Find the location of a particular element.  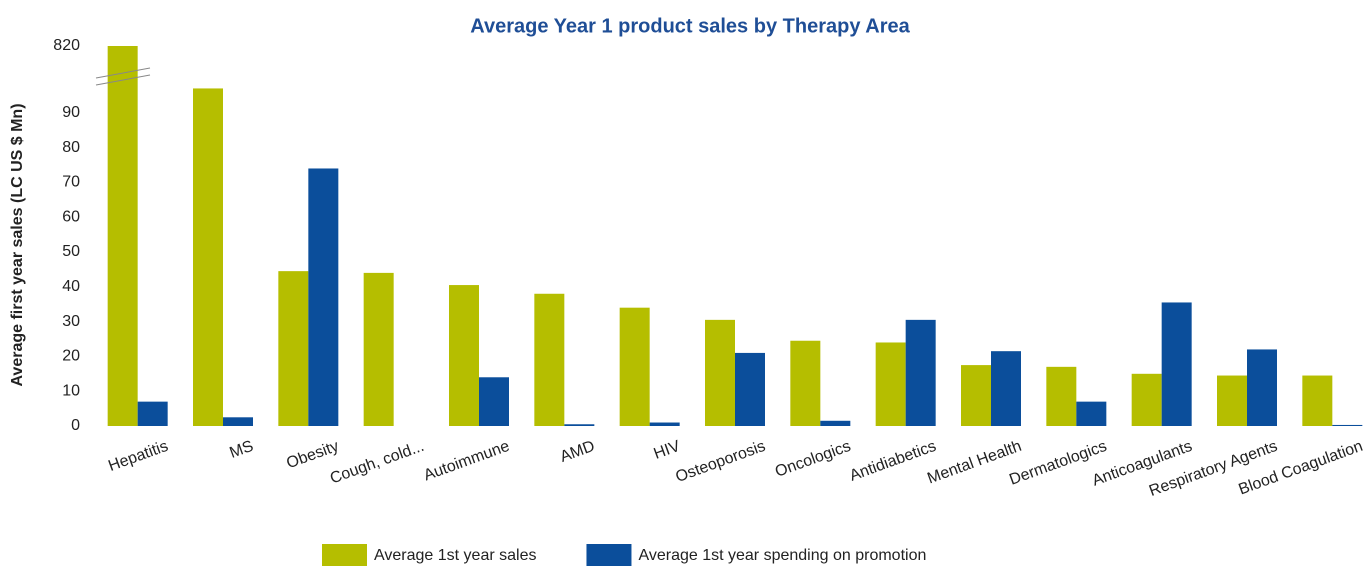

y-tick-label: 10 is located at coordinates (71, 390).